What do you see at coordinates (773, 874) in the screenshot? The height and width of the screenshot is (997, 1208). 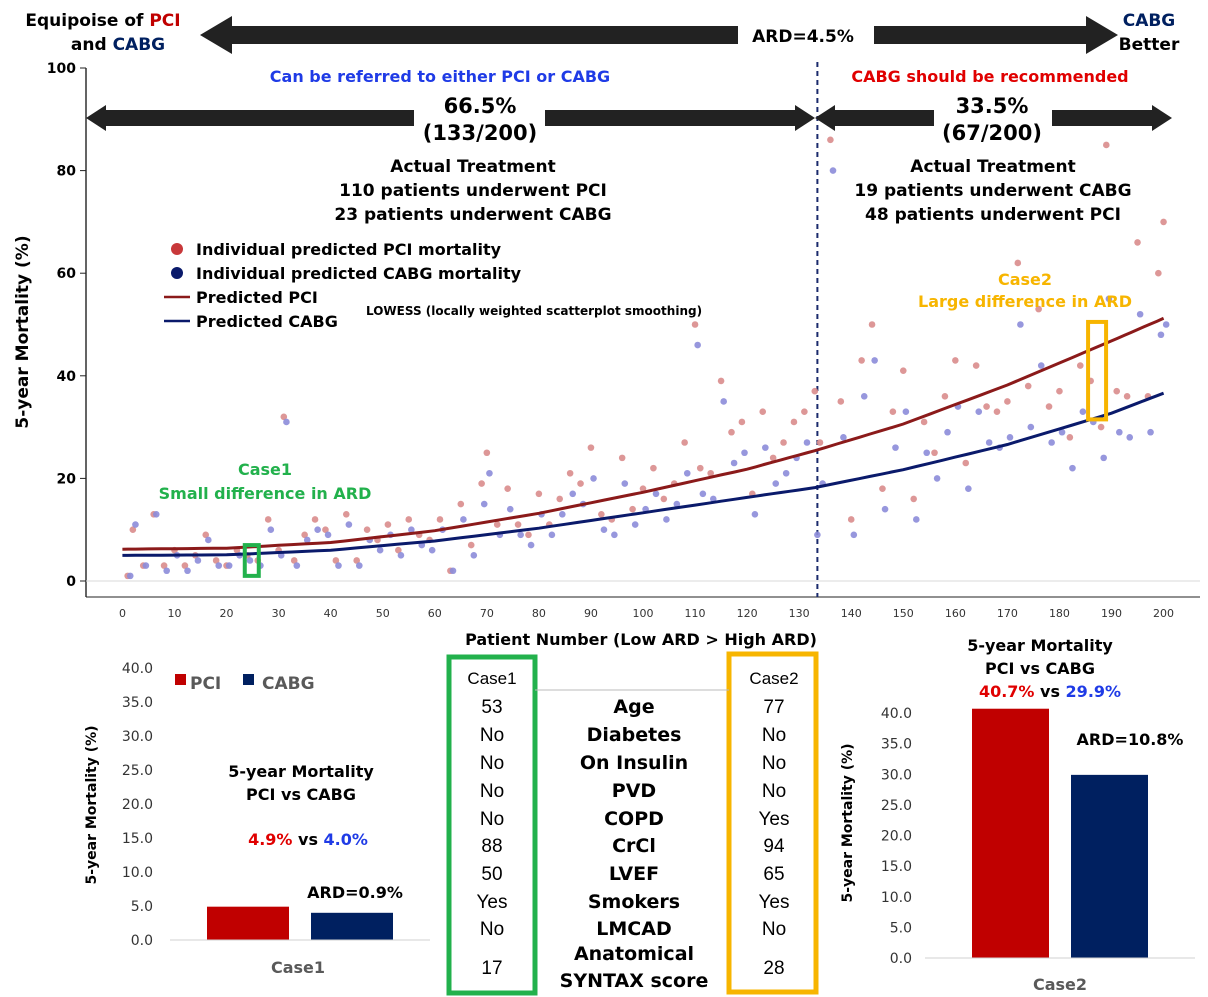 I see `table-case2-cell: 65` at bounding box center [773, 874].